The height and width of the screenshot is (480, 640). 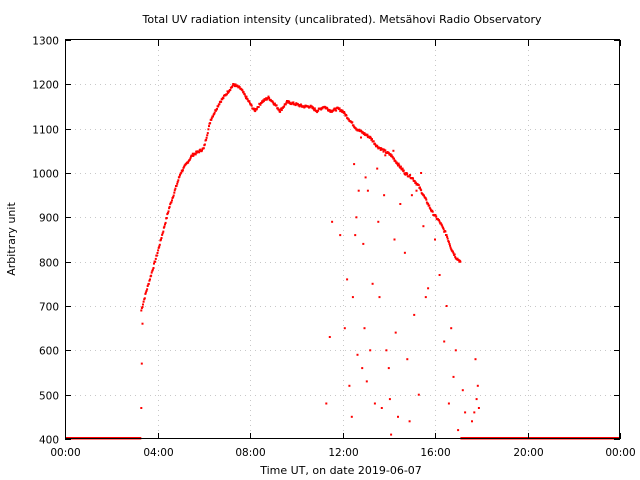 I want to click on y-tick-label: 1300, so click(x=45, y=42).